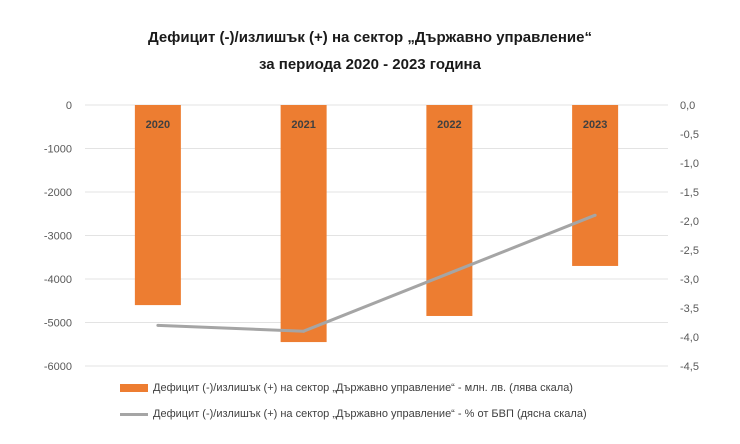 This screenshot has height=444, width=740. I want to click on right-axis-tick-label: -3,5, so click(689, 309).